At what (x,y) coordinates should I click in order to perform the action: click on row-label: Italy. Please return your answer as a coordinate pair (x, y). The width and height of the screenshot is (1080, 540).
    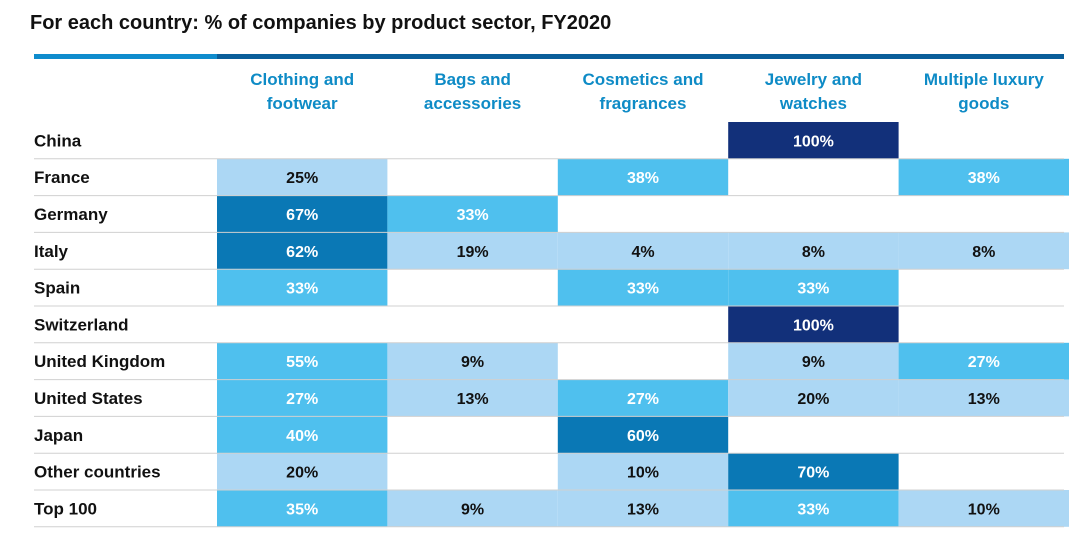
    Looking at the image, I should click on (51, 251).